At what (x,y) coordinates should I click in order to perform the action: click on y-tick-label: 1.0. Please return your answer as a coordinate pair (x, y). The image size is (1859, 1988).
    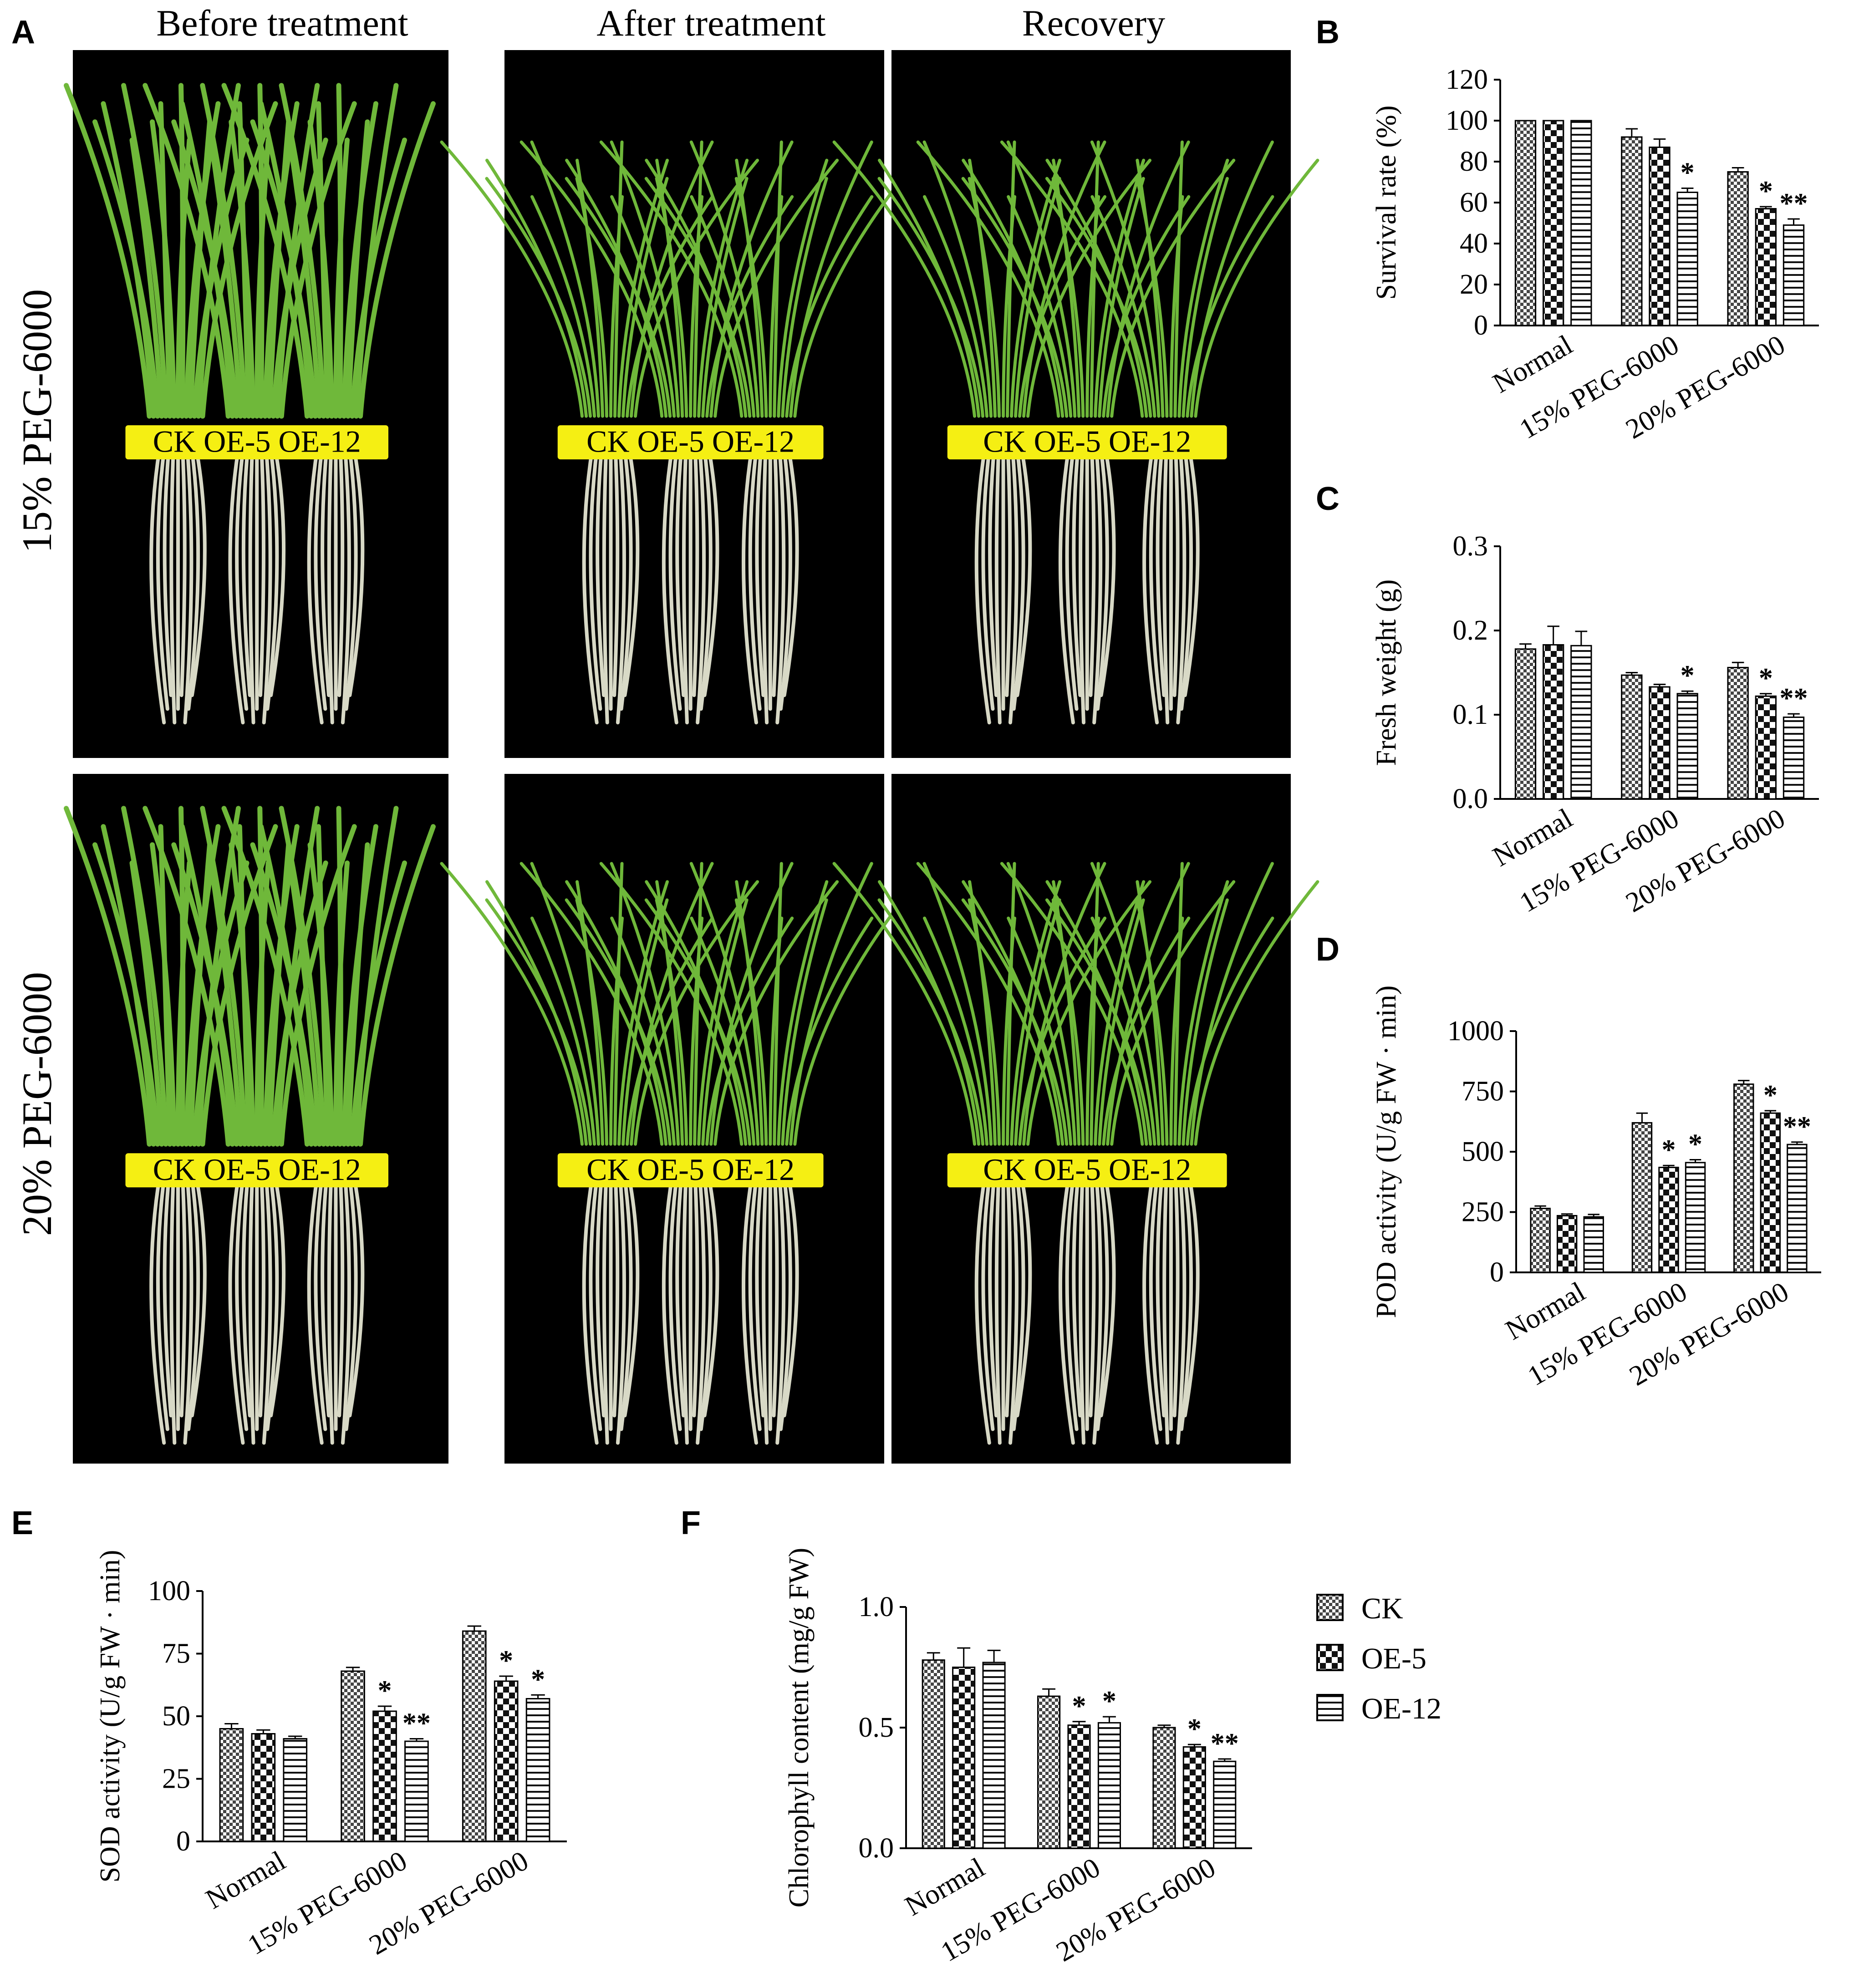
    Looking at the image, I should click on (876, 1606).